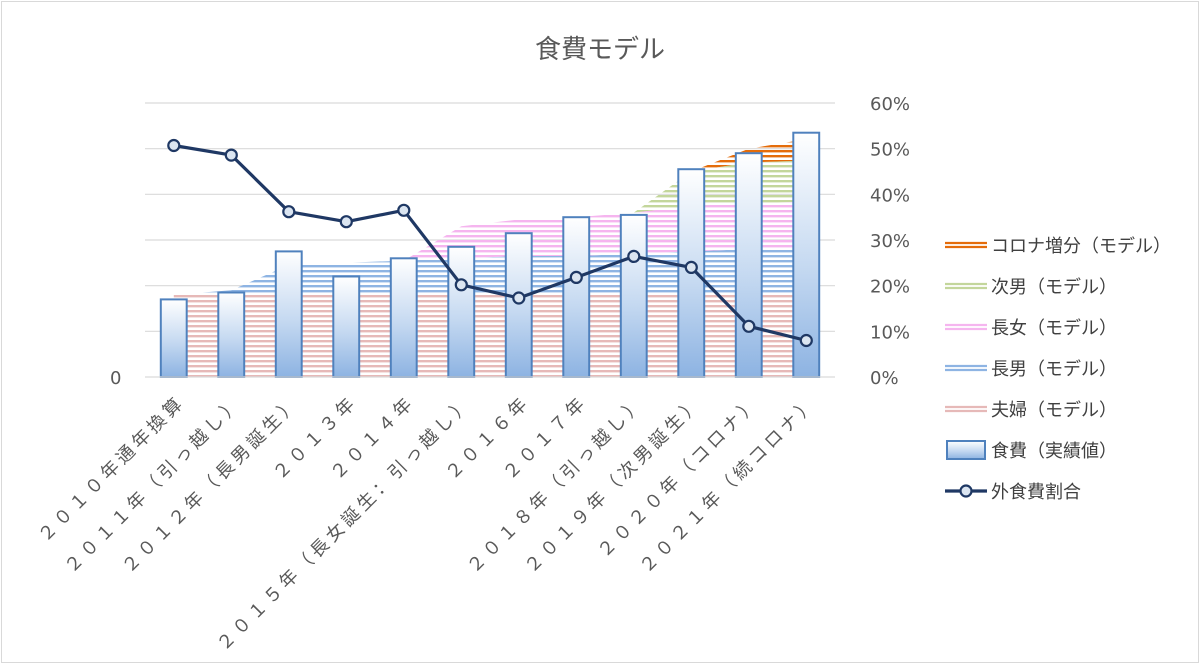 The image size is (1200, 664). I want to click on legend-item: 長男（モデル）, so click(1031, 369).